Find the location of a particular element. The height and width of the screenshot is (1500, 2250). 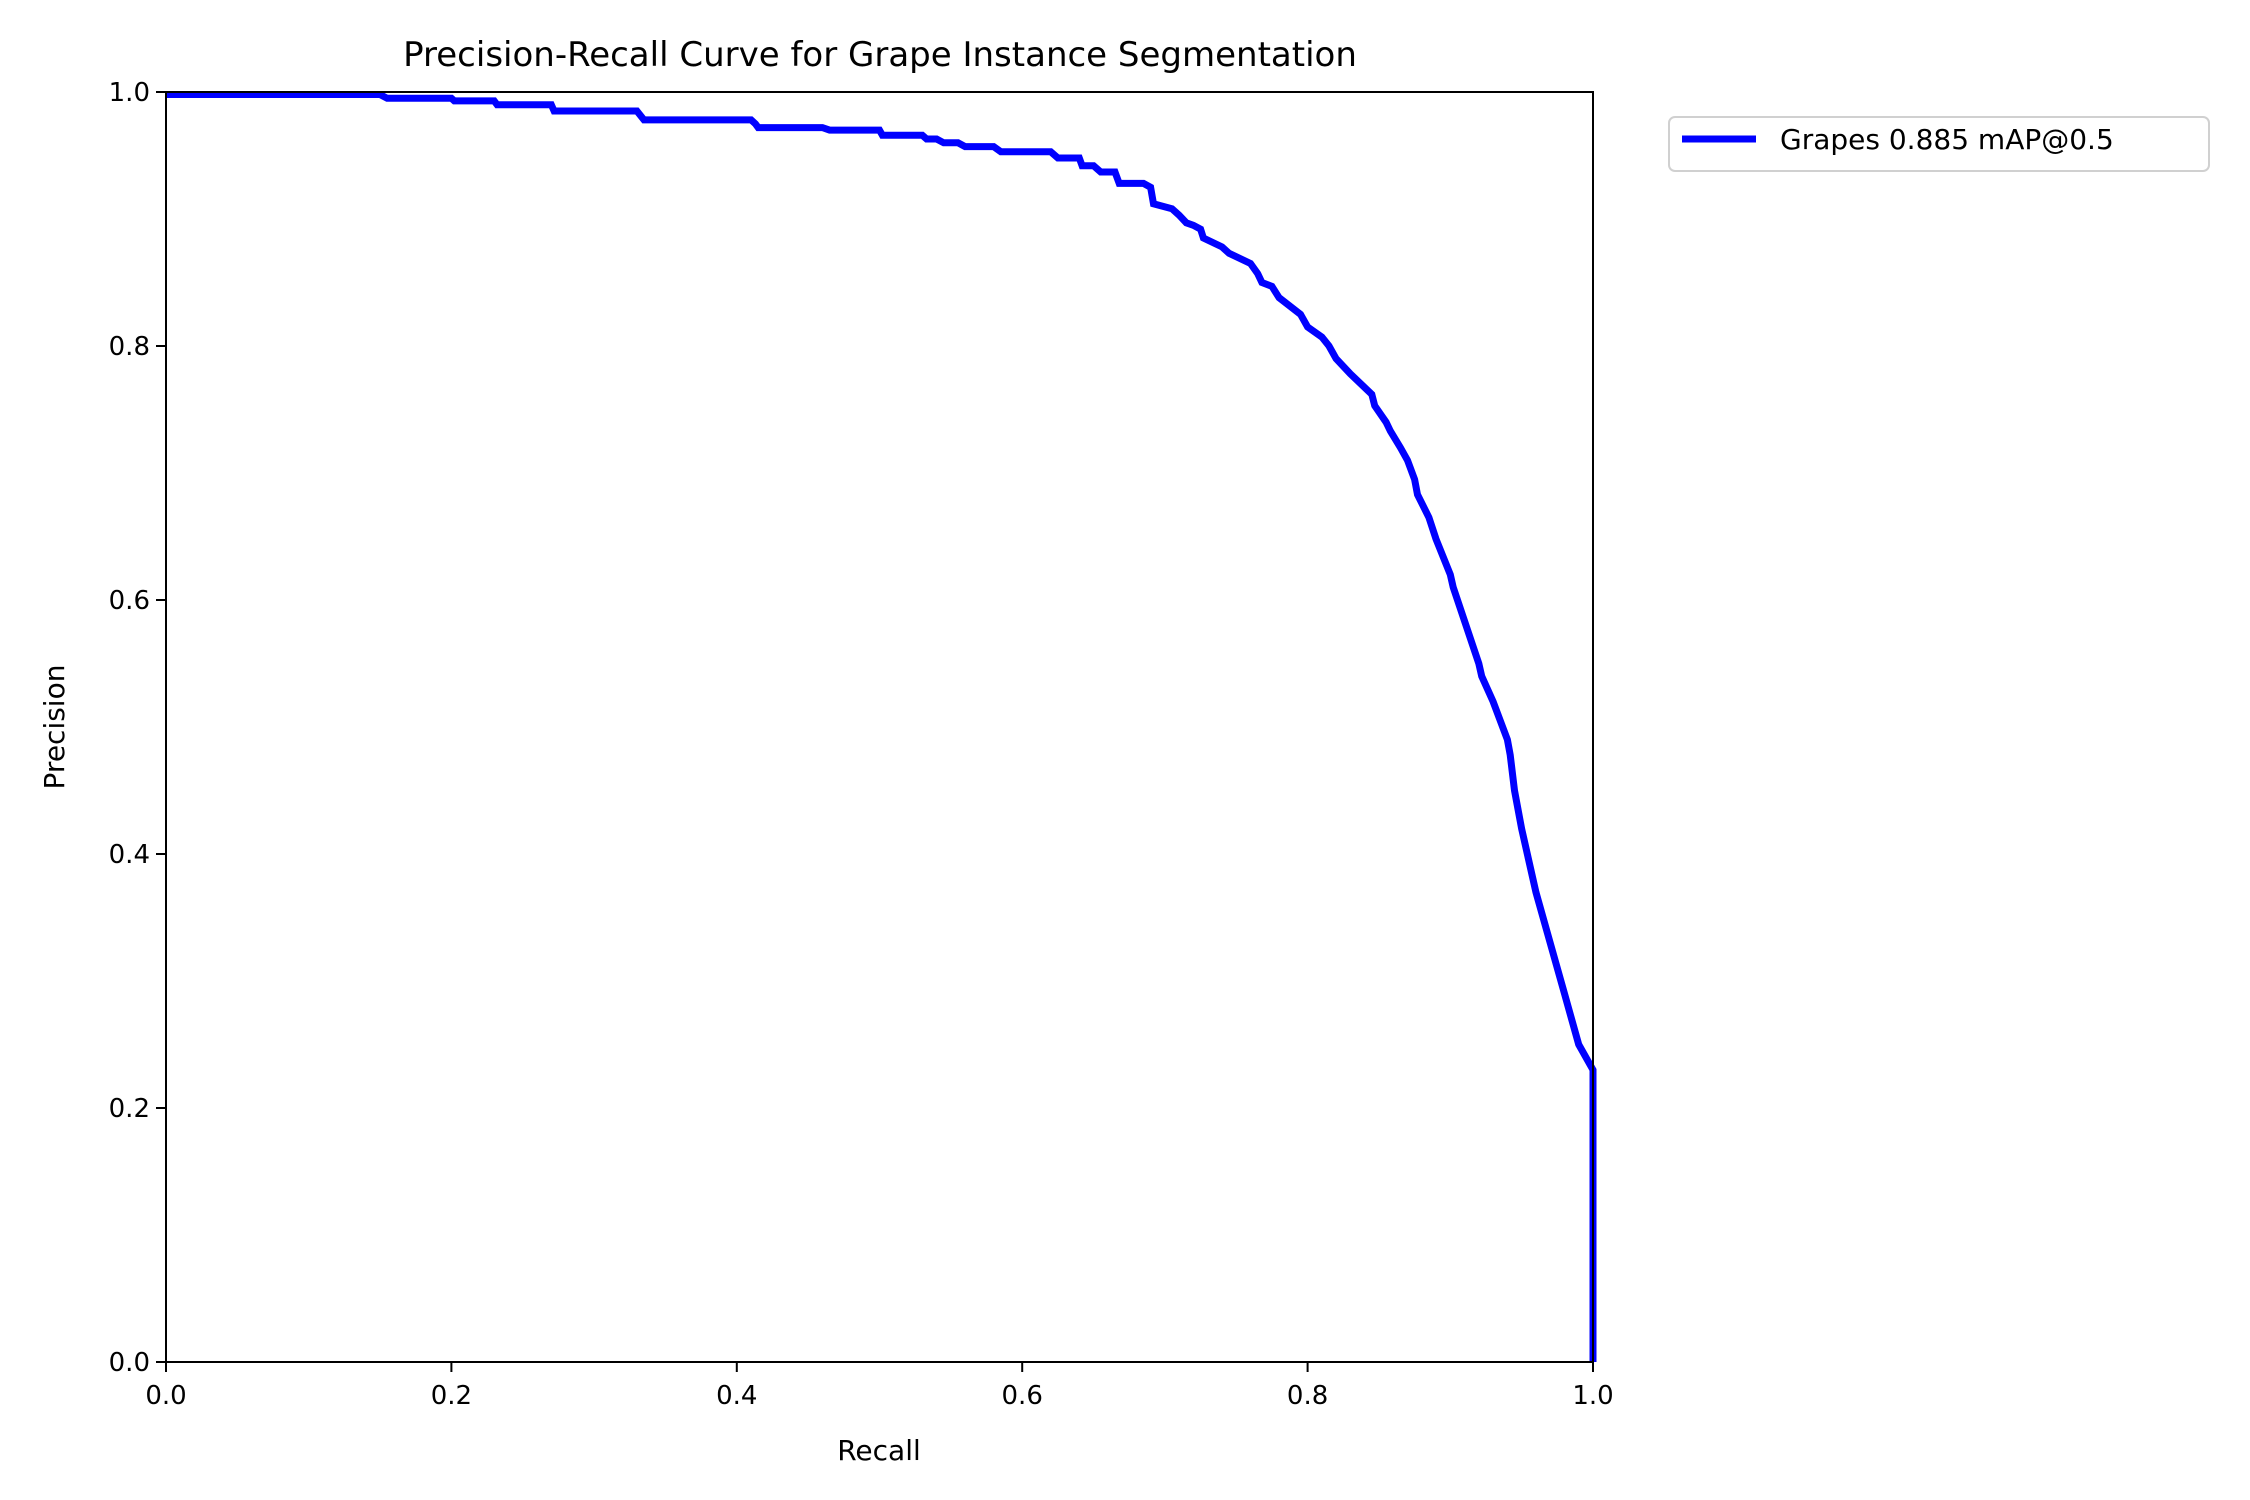

x-tick-label: 0.4 is located at coordinates (736, 1396).